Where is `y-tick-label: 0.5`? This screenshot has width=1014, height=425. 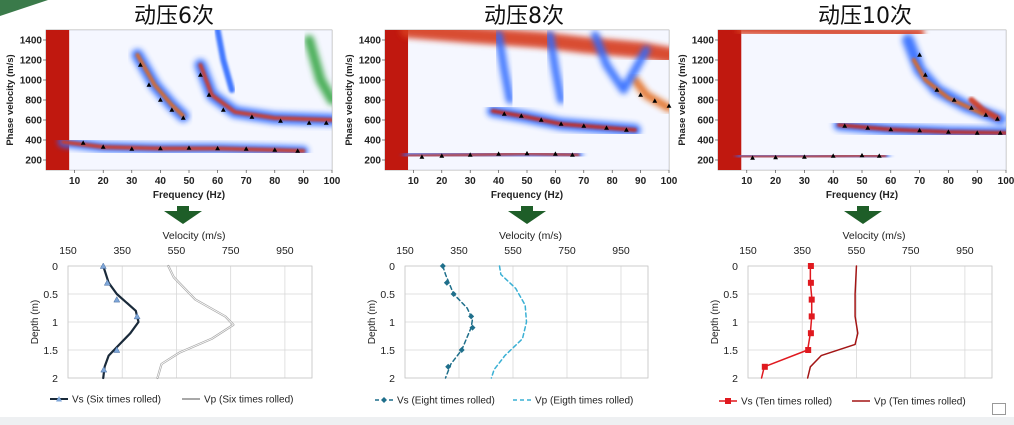
y-tick-label: 0.5 is located at coordinates (387, 295).